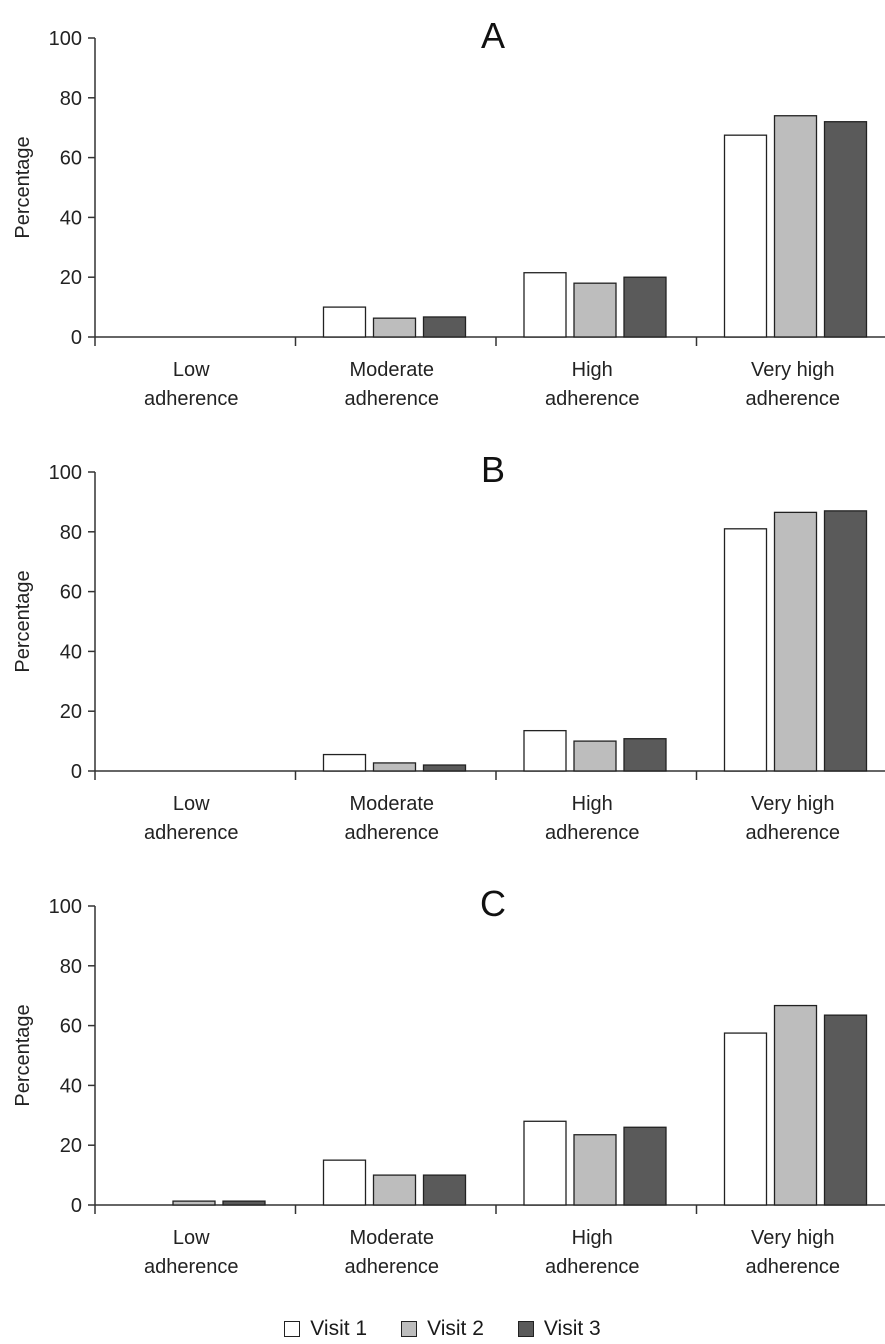  I want to click on legend-item-visit-3: Visit 3, so click(559, 1329).